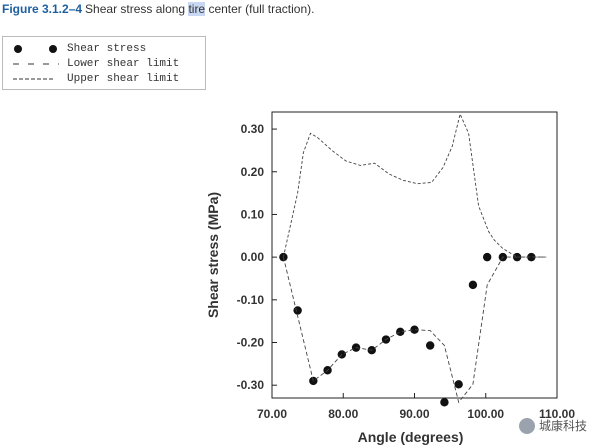 Image resolution: width=595 pixels, height=448 pixels. I want to click on caption-text-after: center (full traction)., so click(260, 9).